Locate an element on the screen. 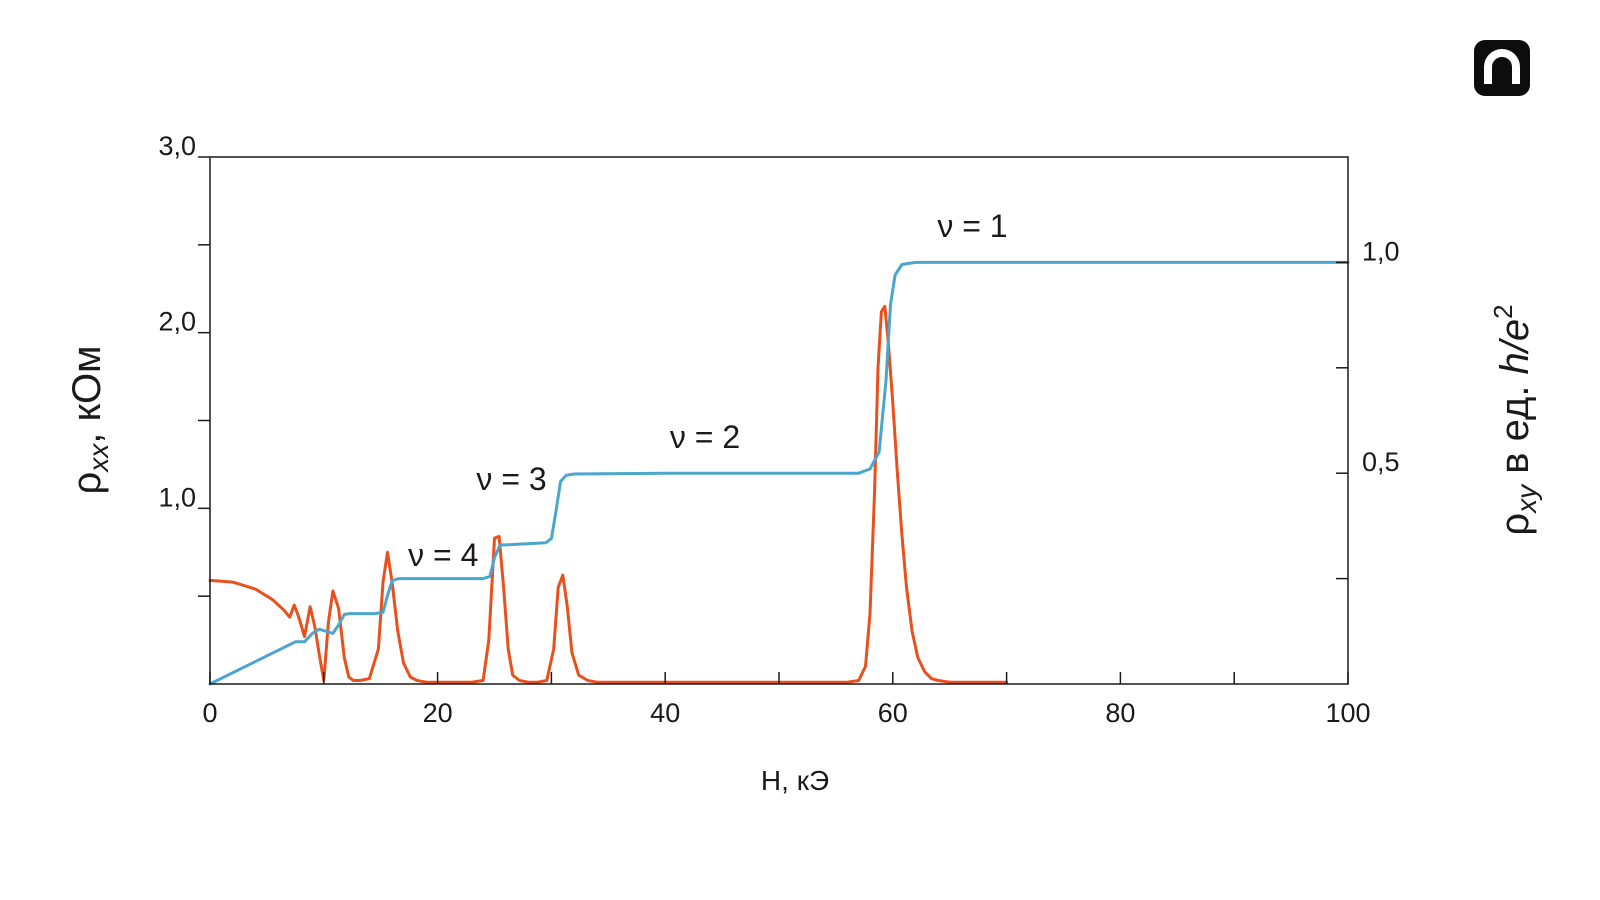 The height and width of the screenshot is (900, 1600). filling-factor-label: ν = 4 is located at coordinates (443, 555).